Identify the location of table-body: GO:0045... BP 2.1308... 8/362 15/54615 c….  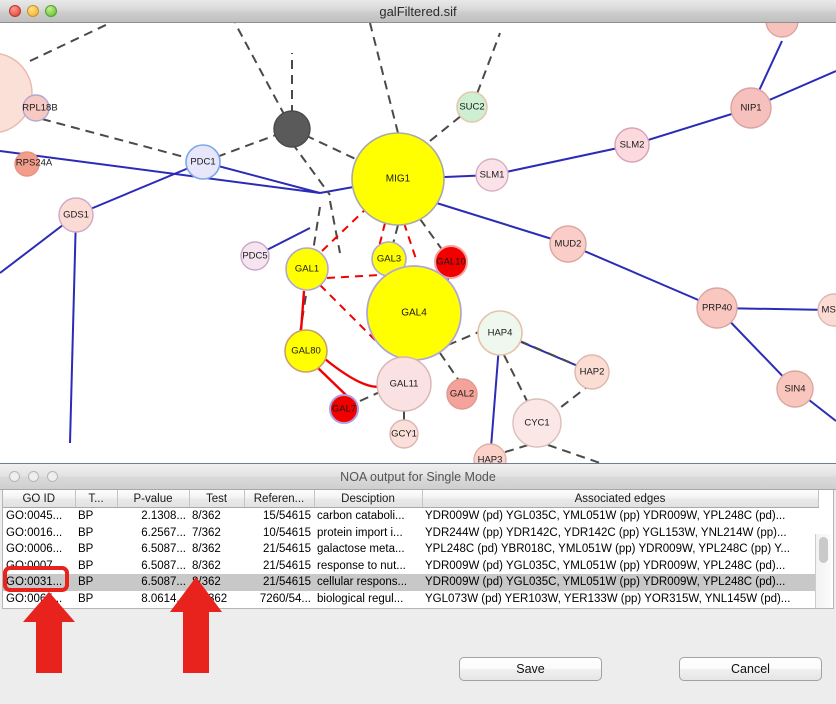
(410, 558).